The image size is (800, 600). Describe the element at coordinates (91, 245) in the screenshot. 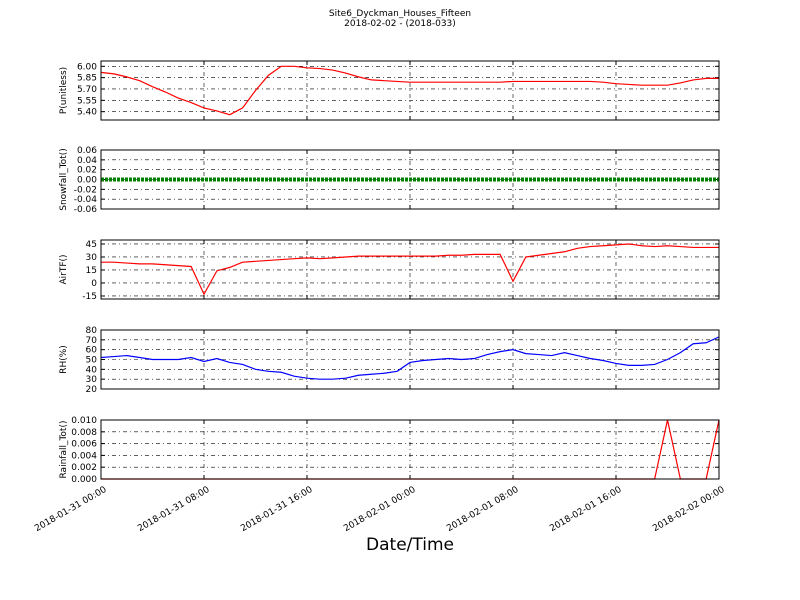

I see `y-tick-label: 45` at that location.